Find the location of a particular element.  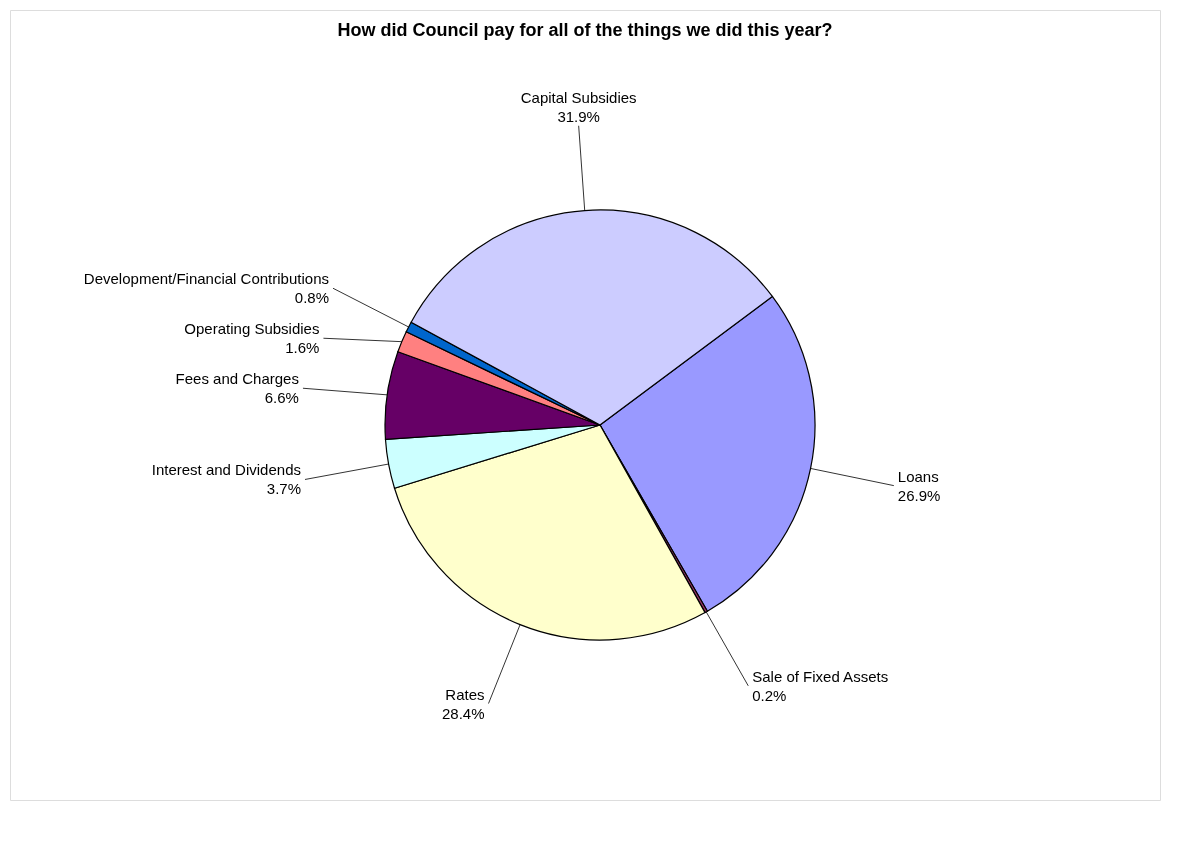

slice-label: Interest and Dividends is located at coordinates (226, 470).